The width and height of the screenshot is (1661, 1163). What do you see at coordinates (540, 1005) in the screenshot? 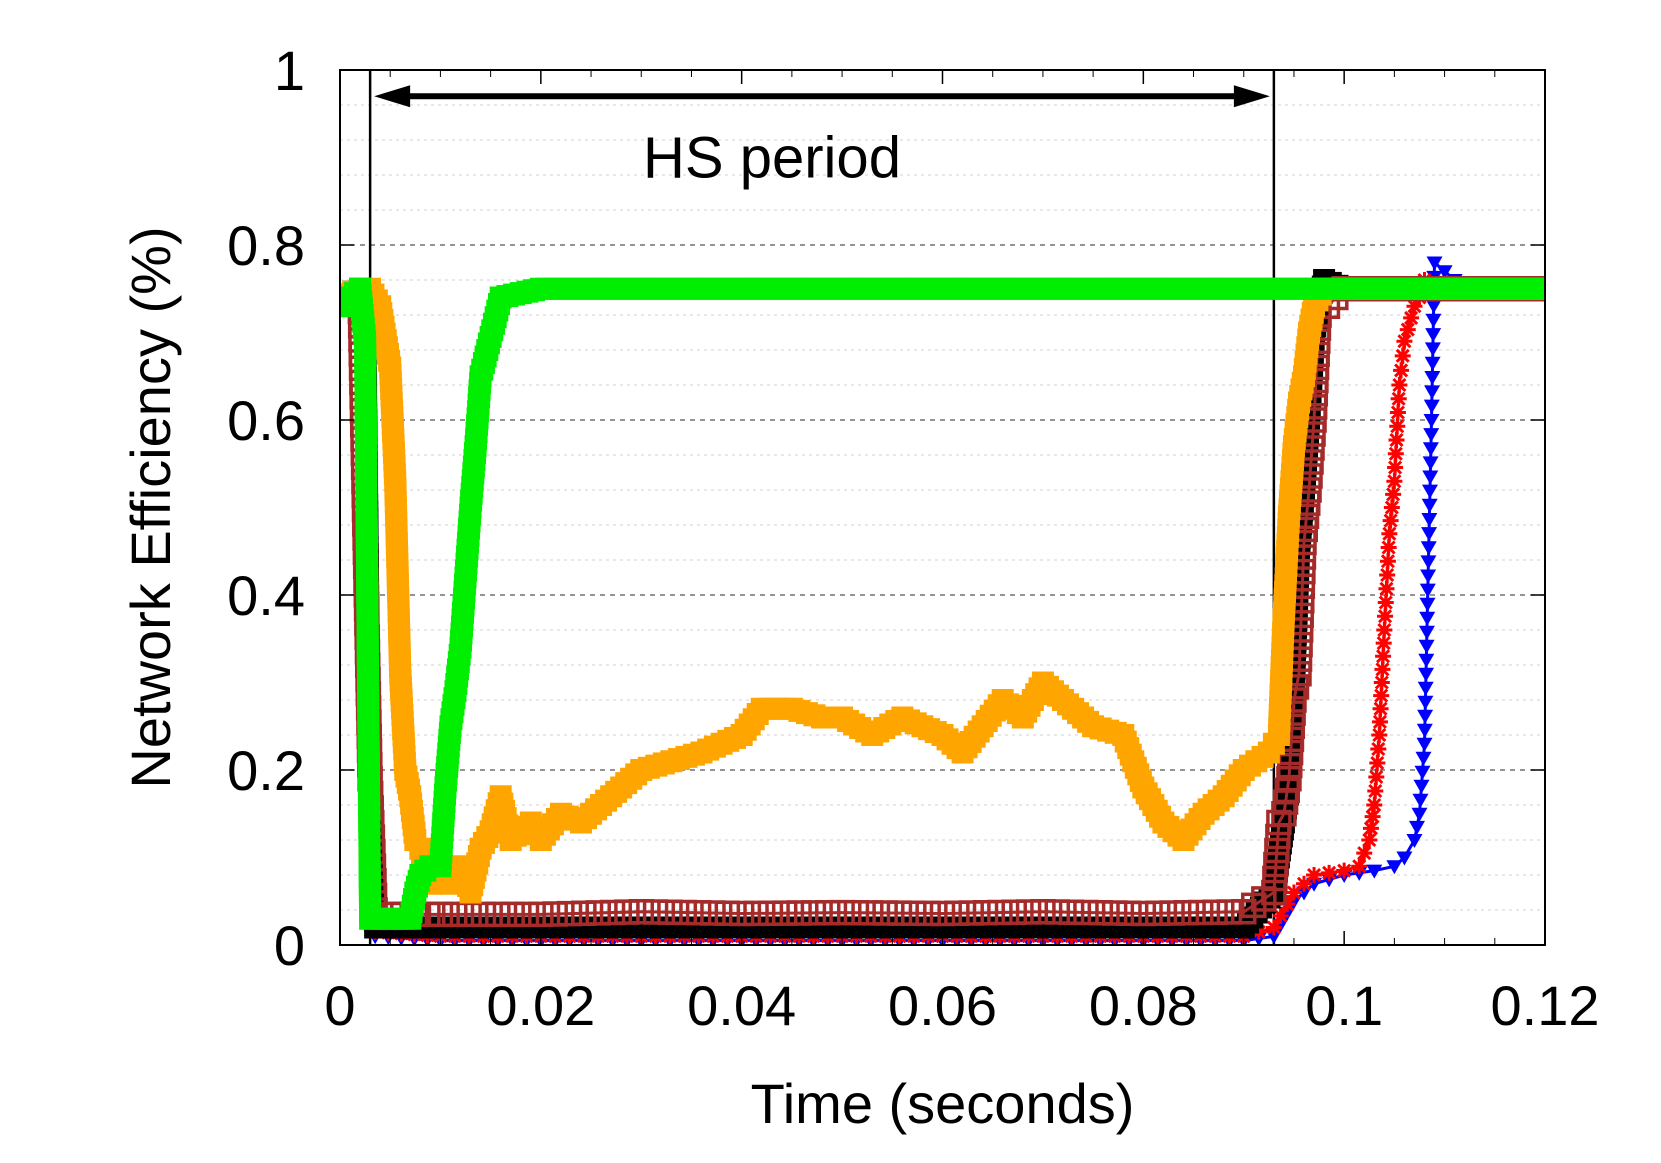
I see `x-tick-label: 0.02` at bounding box center [540, 1005].